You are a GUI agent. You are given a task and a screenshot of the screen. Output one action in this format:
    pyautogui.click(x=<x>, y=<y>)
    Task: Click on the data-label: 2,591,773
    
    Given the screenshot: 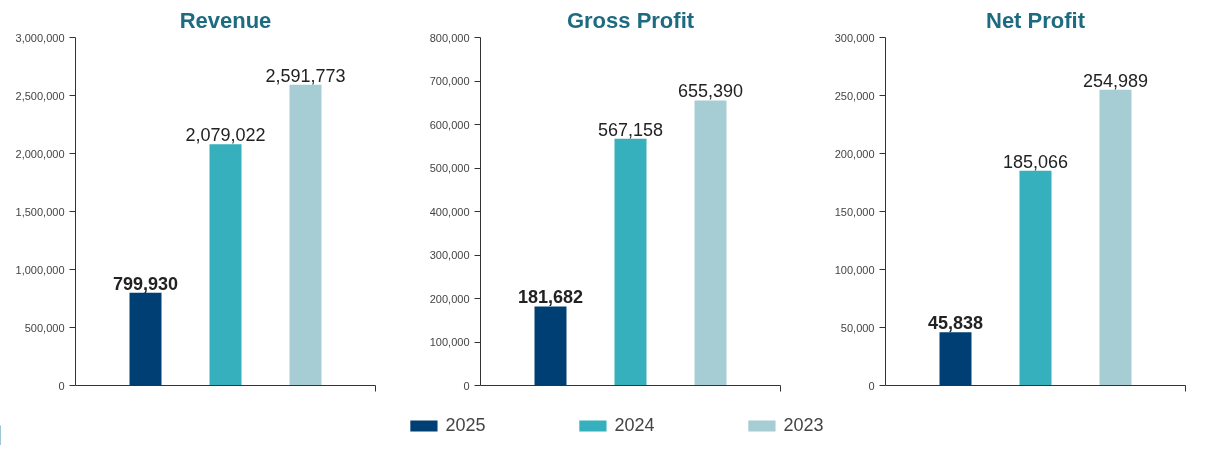 What is the action you would take?
    pyautogui.click(x=305, y=75)
    